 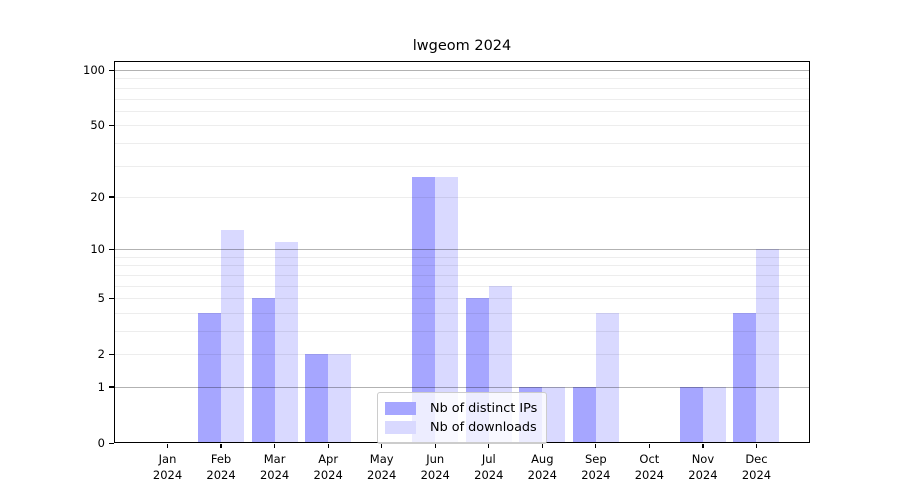 What do you see at coordinates (462, 46) in the screenshot?
I see `chart-title: lwgeom 2024` at bounding box center [462, 46].